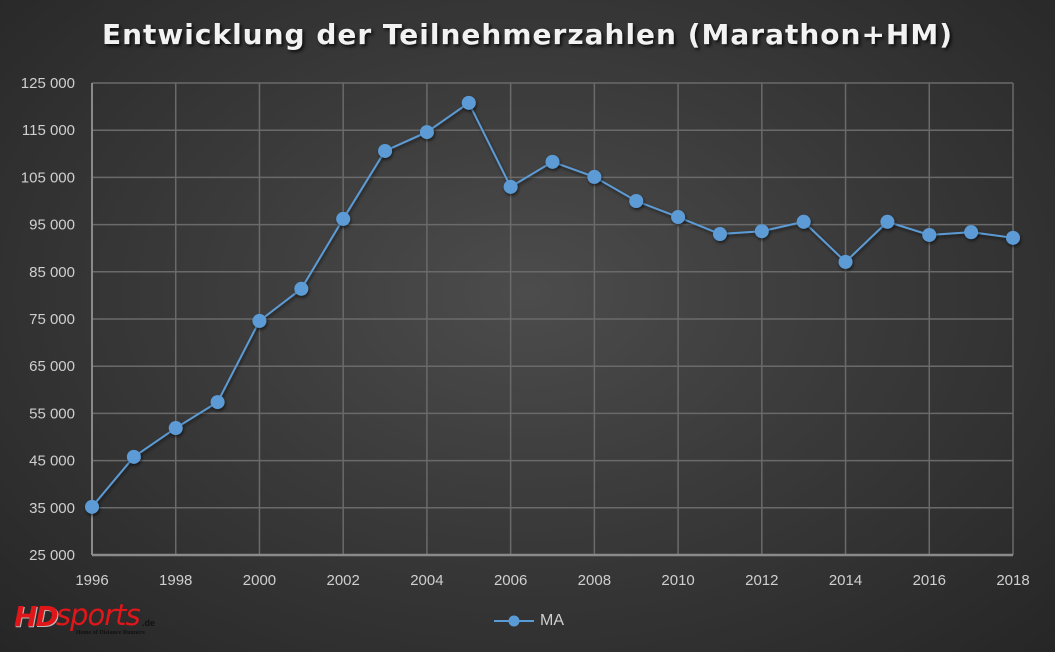 The width and height of the screenshot is (1055, 652). What do you see at coordinates (149, 623) in the screenshot?
I see `logo-suffix: .de` at bounding box center [149, 623].